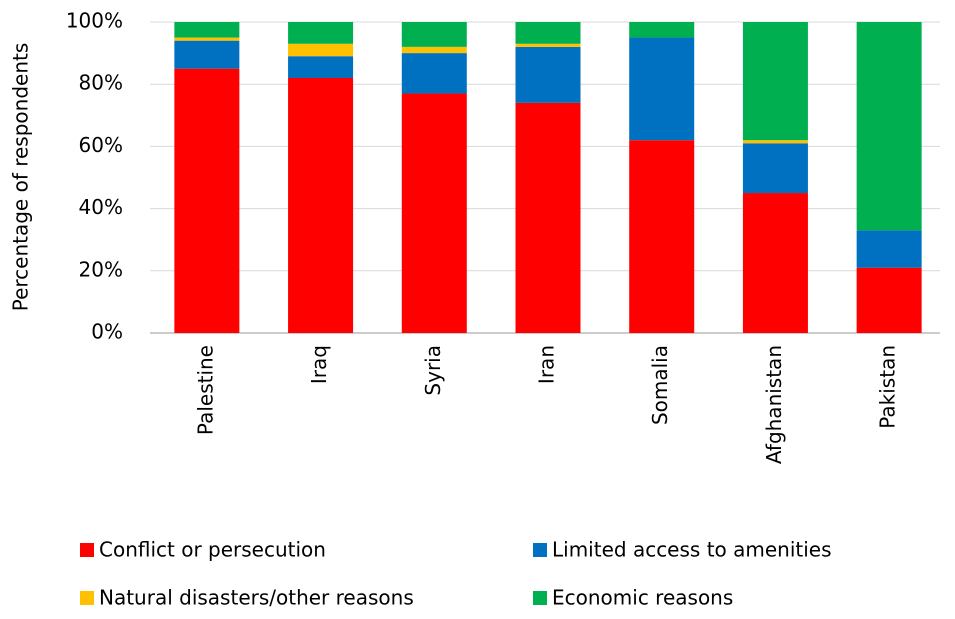 The height and width of the screenshot is (619, 955). What do you see at coordinates (205, 390) in the screenshot?
I see `x-tick-label: Palestine` at bounding box center [205, 390].